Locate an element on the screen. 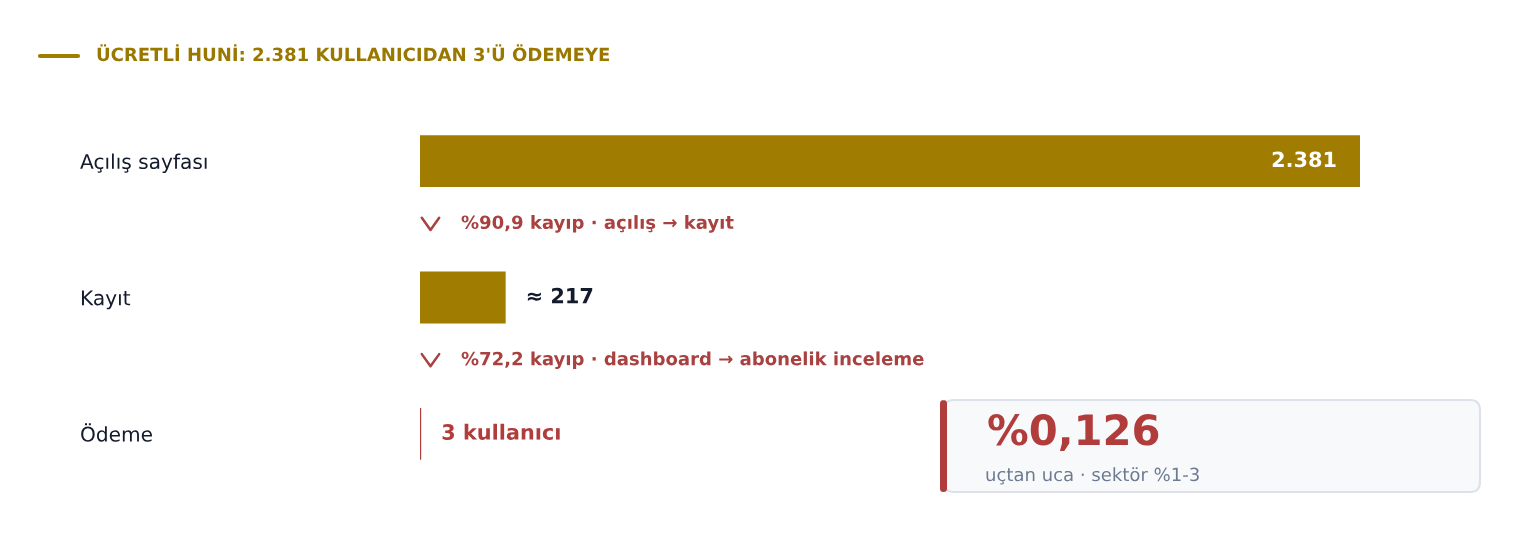  y-tick-label: Kayıt is located at coordinates (106, 300).